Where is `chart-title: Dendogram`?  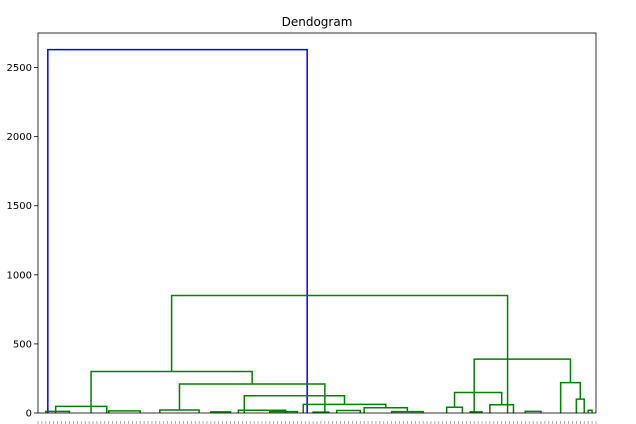 chart-title: Dendogram is located at coordinates (317, 22).